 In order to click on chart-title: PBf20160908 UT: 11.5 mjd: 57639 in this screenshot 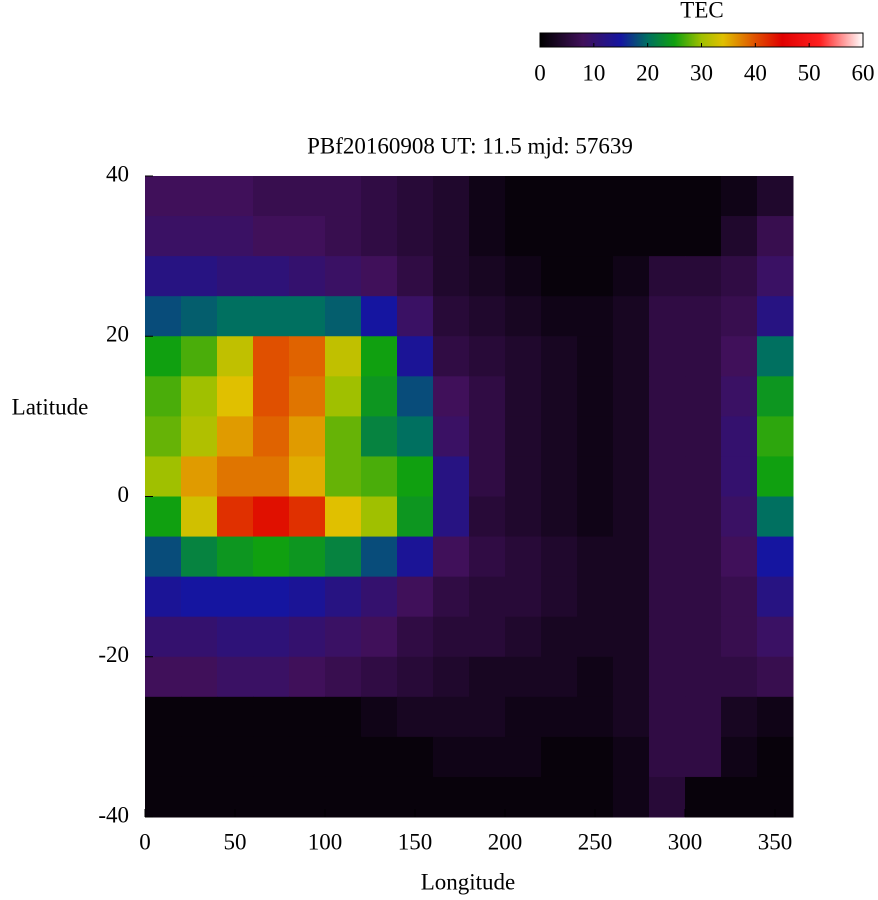, I will do `click(470, 145)`.